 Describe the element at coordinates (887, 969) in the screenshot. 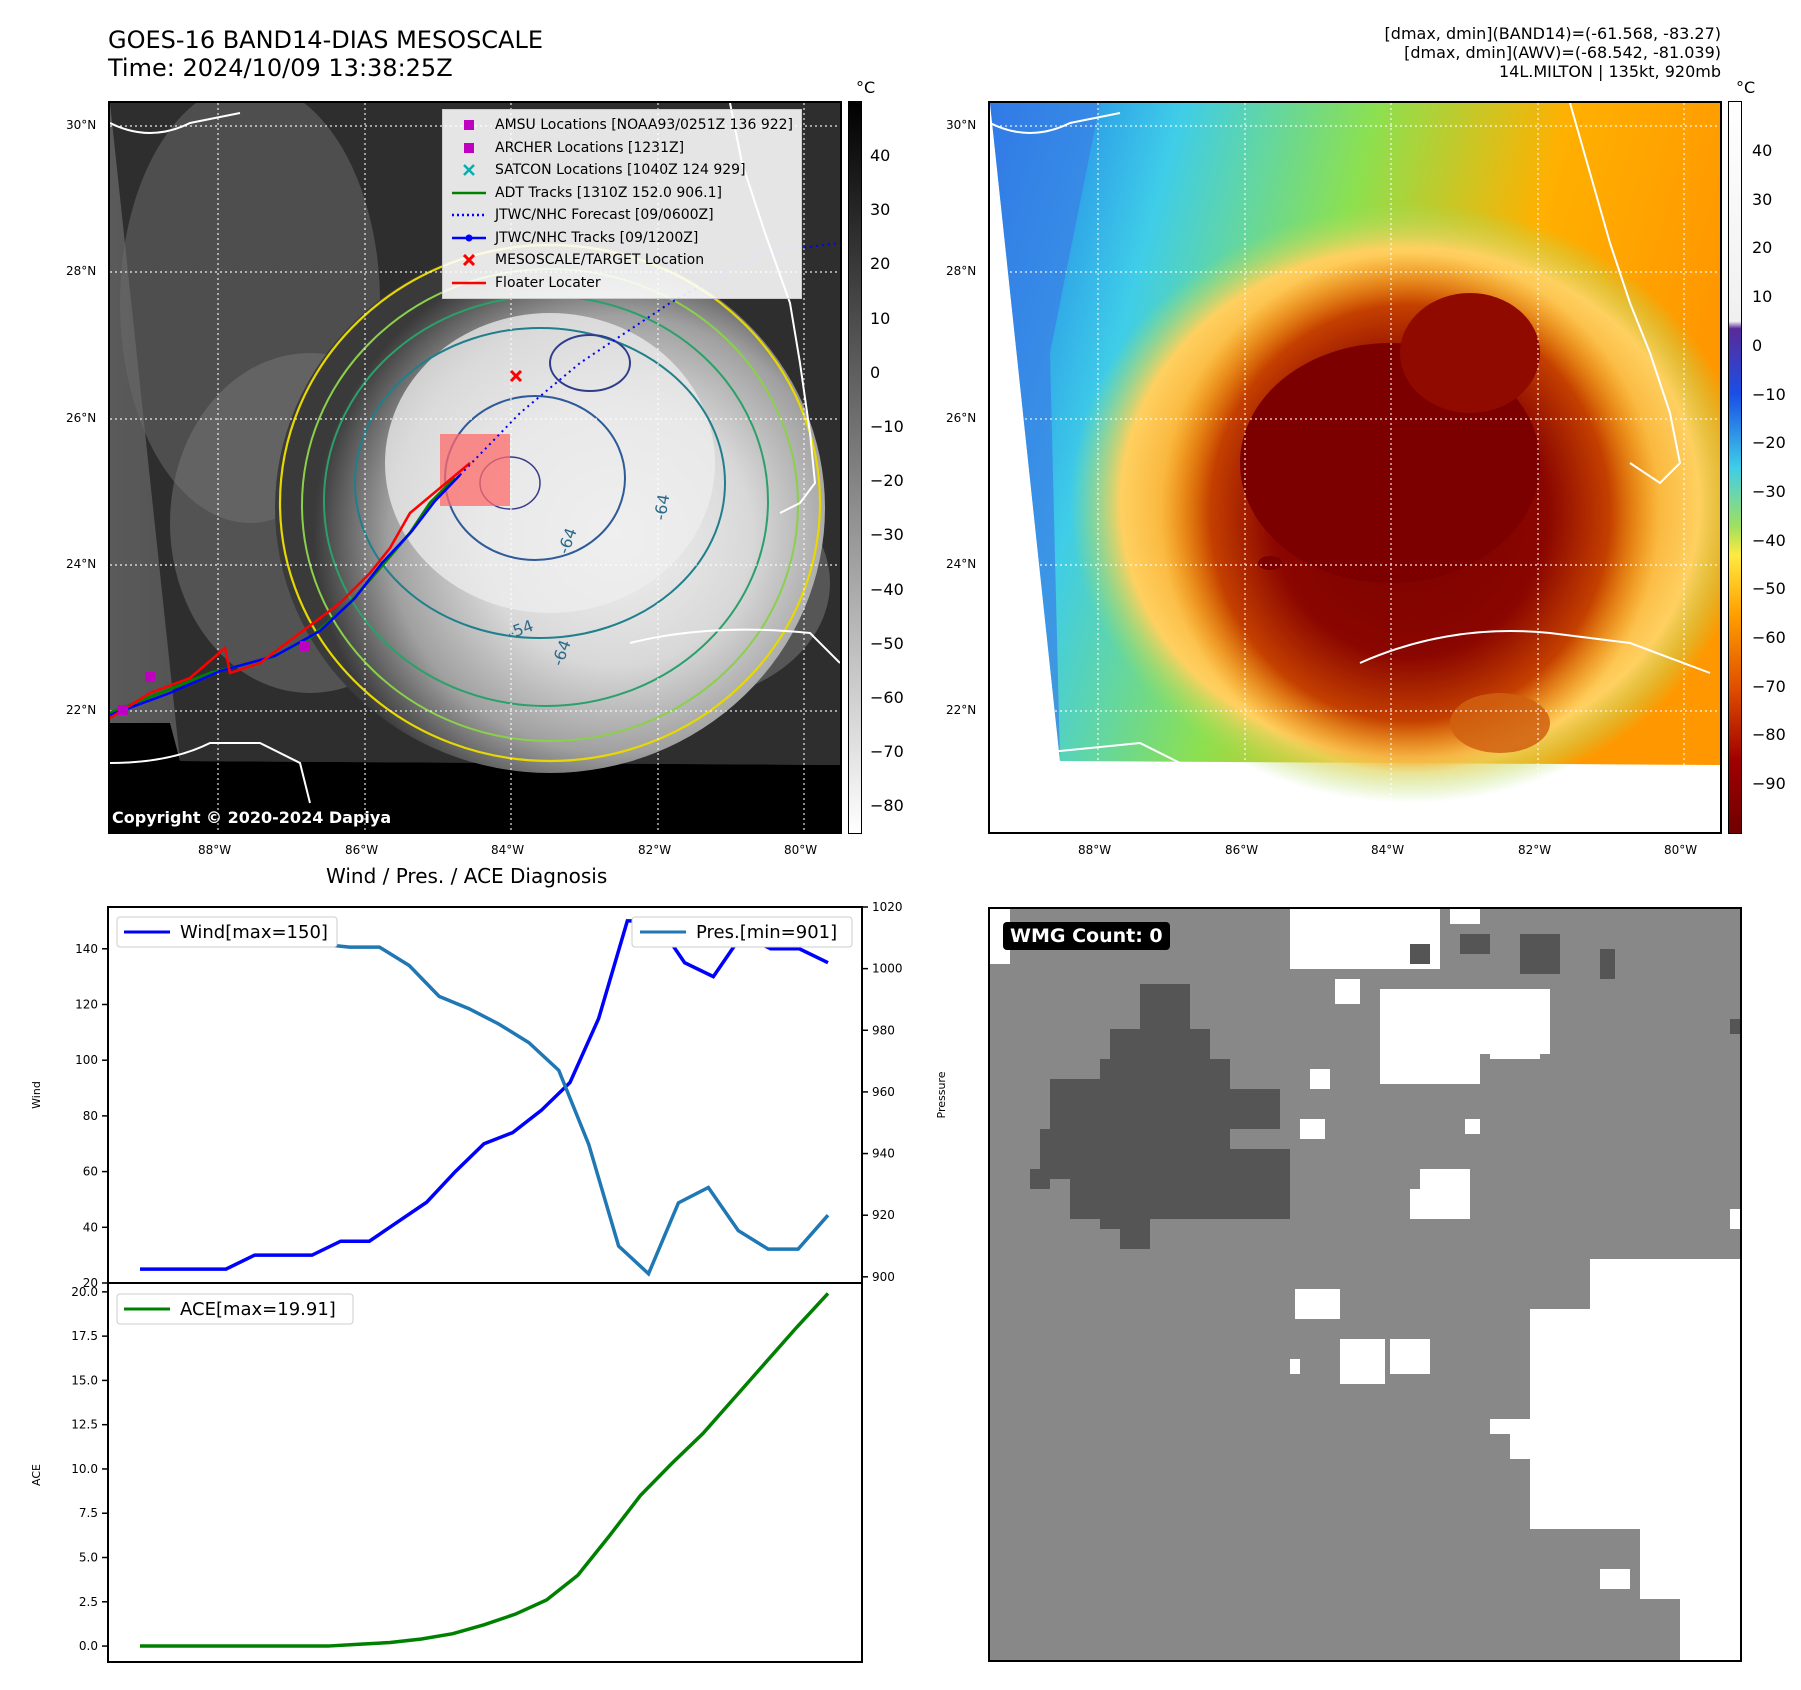

I see `y2-tick-label: 1000` at that location.